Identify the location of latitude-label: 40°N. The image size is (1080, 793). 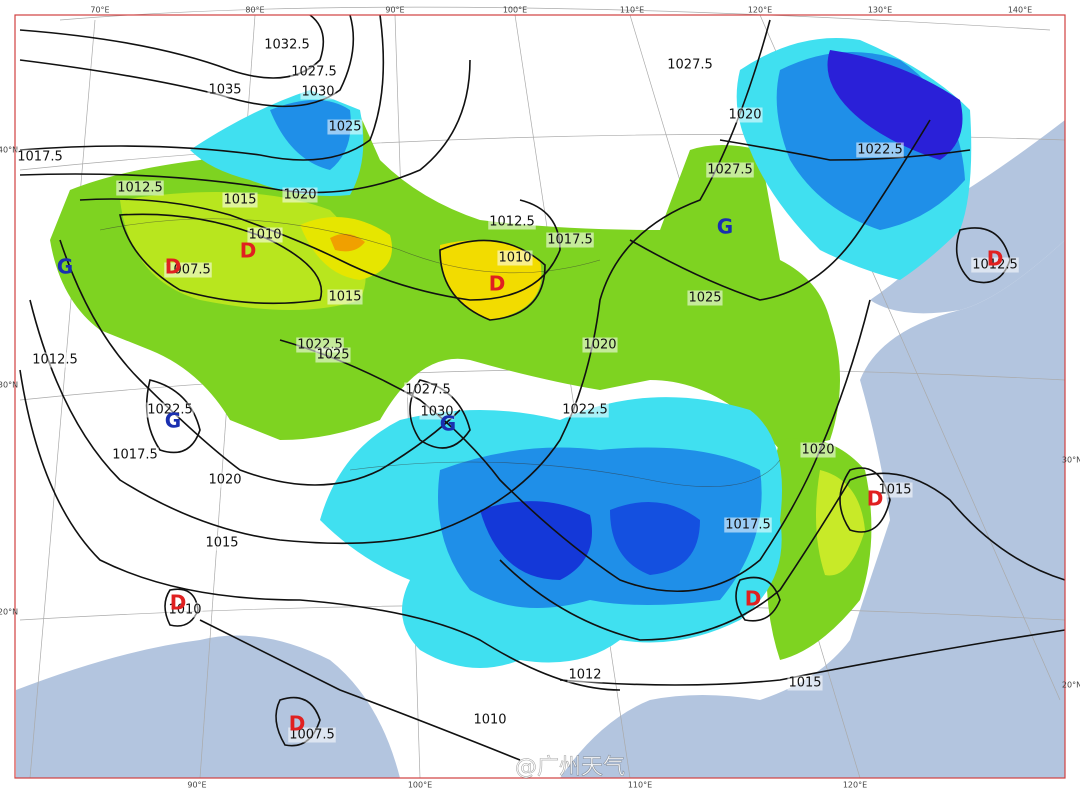
(9, 150).